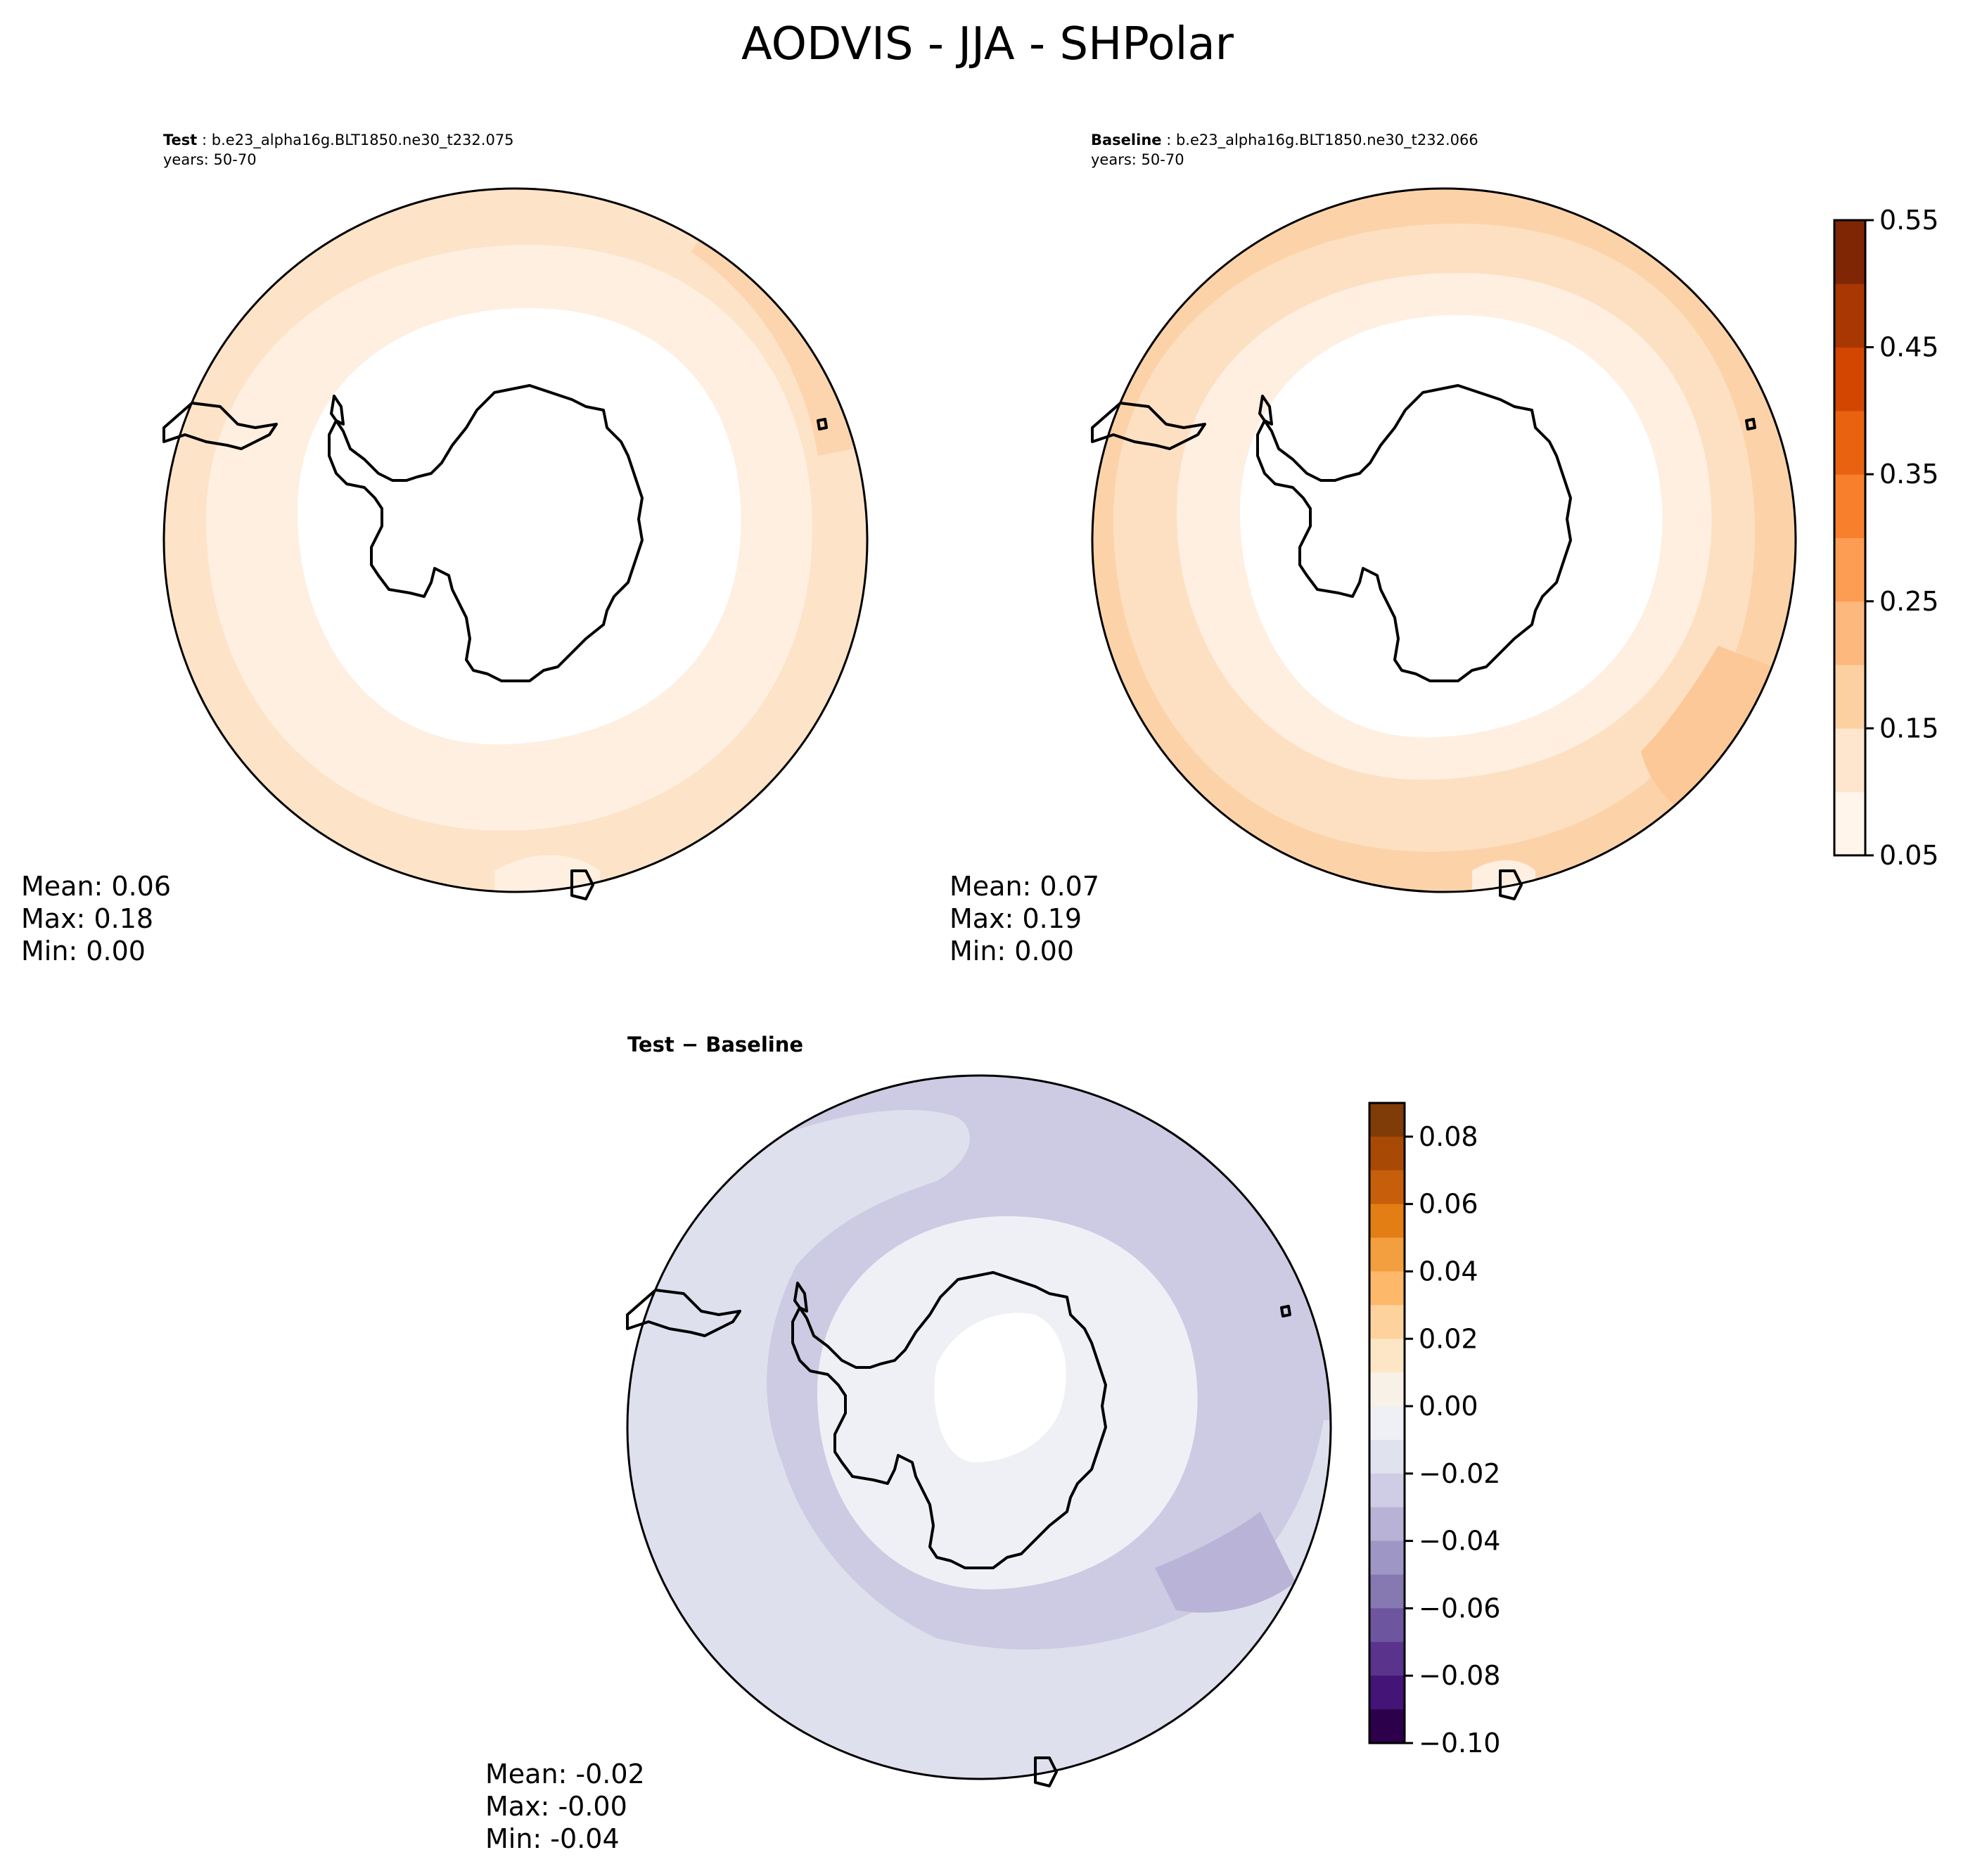  I want to click on map-baseline, so click(1444, 543).